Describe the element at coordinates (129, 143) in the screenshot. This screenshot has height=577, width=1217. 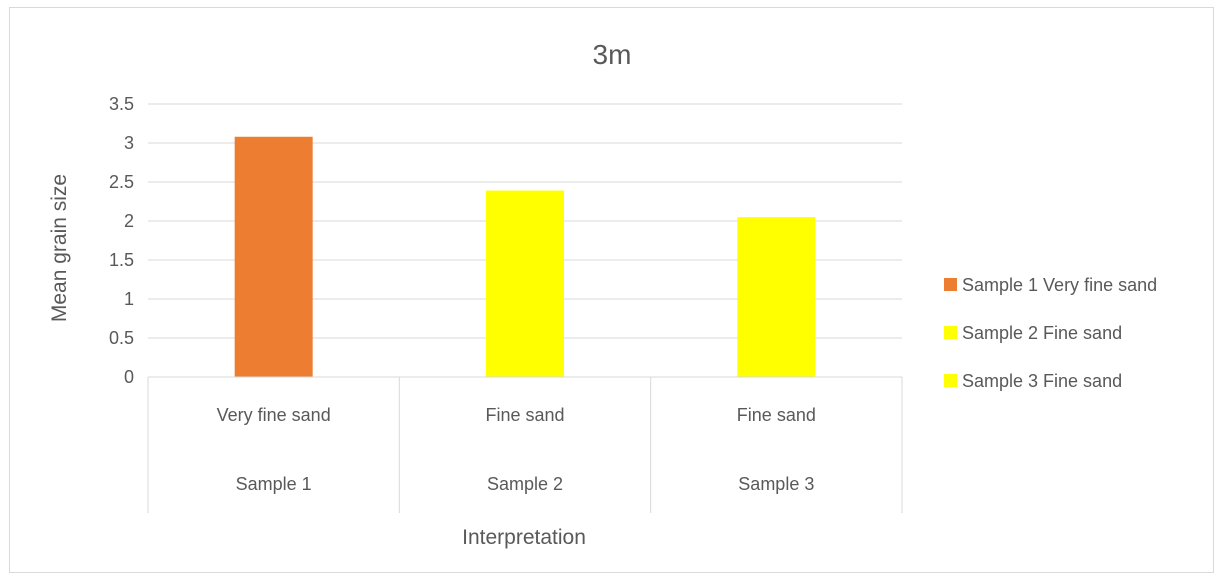
I see `y-tick-label: 3` at that location.